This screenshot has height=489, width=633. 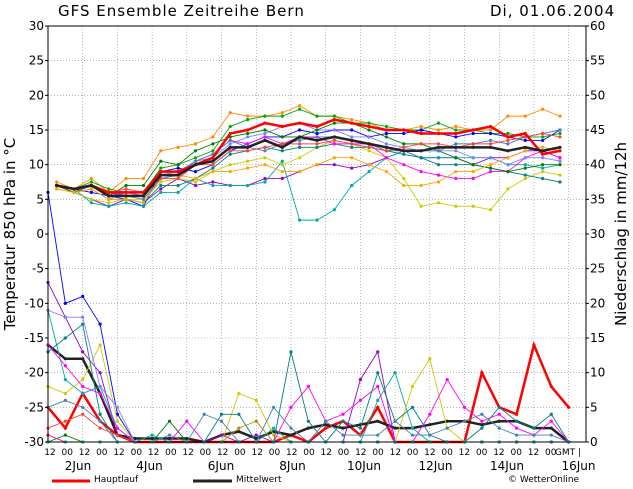 I want to click on y2-tick-label: 25, so click(x=597, y=269).